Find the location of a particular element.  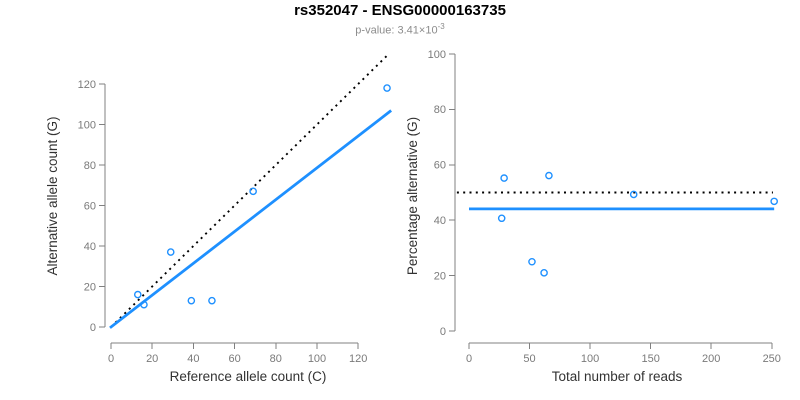

left-x-tick-label: 120 is located at coordinates (358, 359).